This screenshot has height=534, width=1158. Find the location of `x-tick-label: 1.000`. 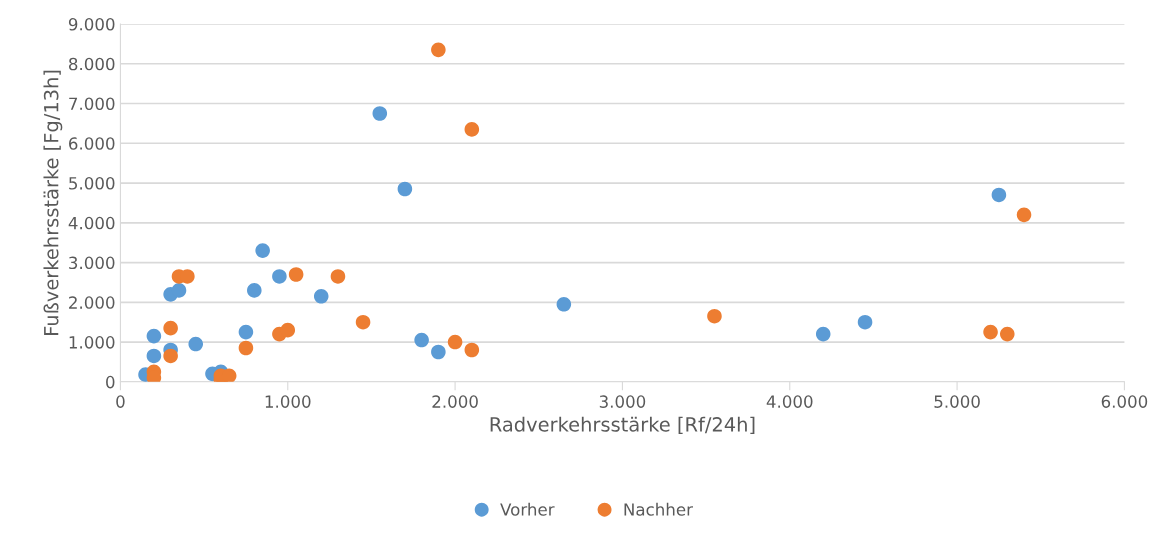

x-tick-label: 1.000 is located at coordinates (288, 401).